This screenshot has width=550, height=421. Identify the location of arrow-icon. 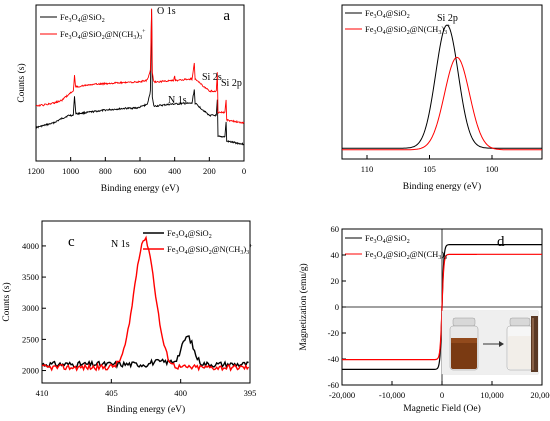
(493, 344).